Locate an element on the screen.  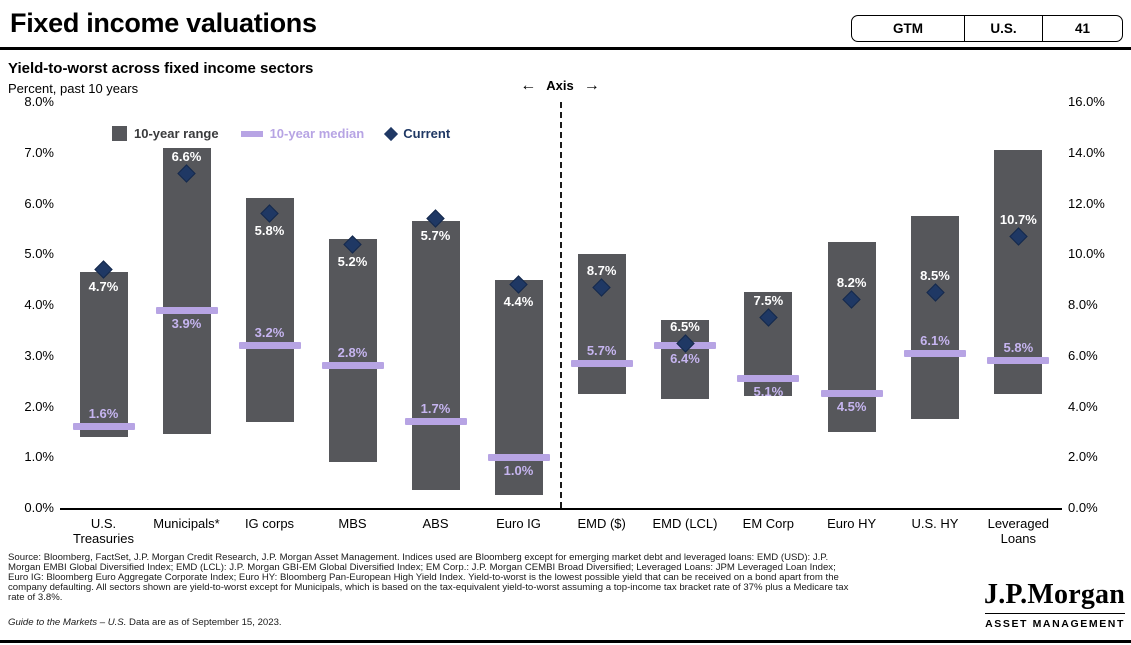
badge-region-label: U.S. is located at coordinates (1003, 28).